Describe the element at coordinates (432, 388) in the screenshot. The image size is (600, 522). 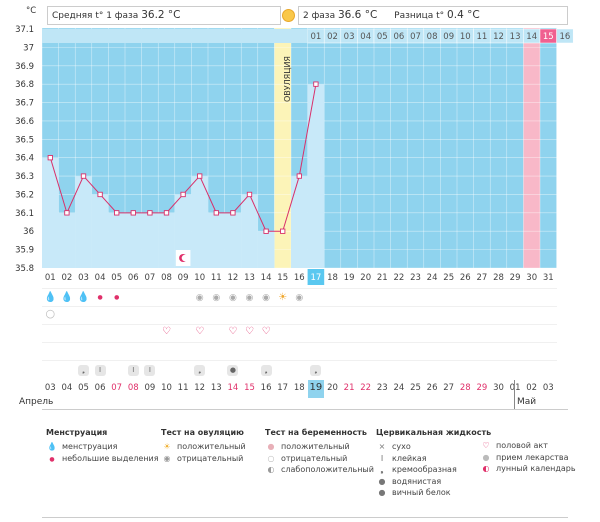
I see `calendar-date: 26` at that location.